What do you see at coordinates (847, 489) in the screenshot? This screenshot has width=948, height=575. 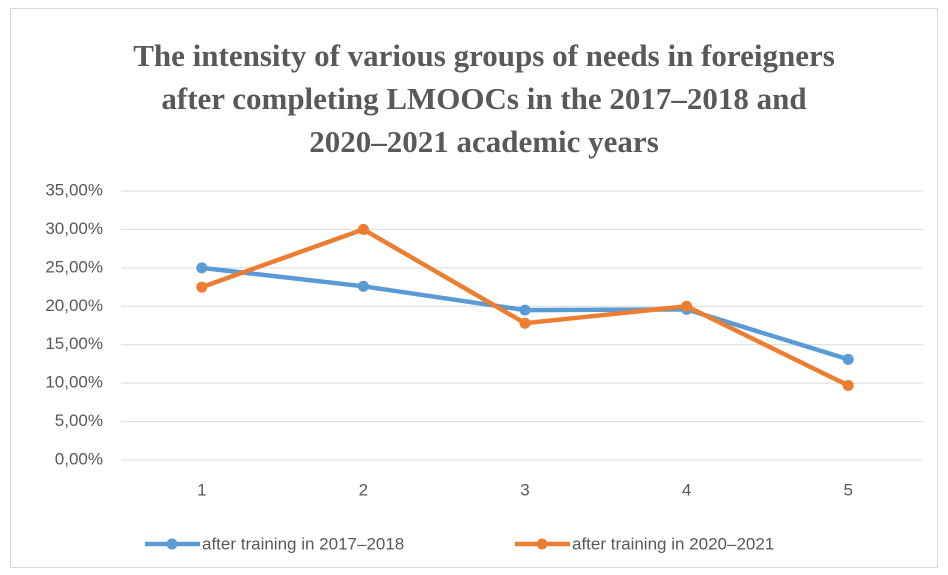 I see `x-tick-label: 5` at bounding box center [847, 489].